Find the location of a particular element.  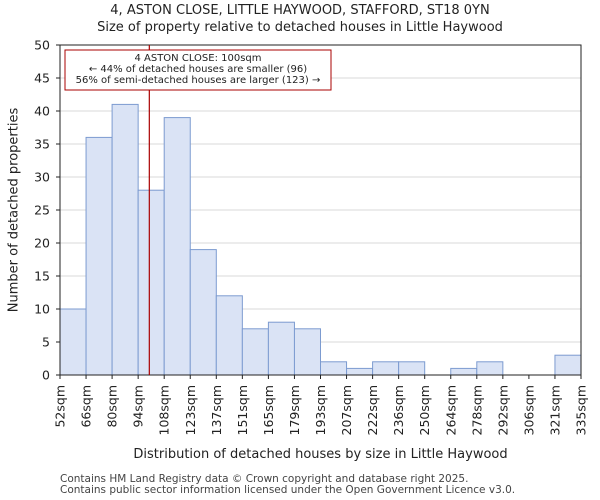

x-tick-label: 123sqm is located at coordinates (190, 410).